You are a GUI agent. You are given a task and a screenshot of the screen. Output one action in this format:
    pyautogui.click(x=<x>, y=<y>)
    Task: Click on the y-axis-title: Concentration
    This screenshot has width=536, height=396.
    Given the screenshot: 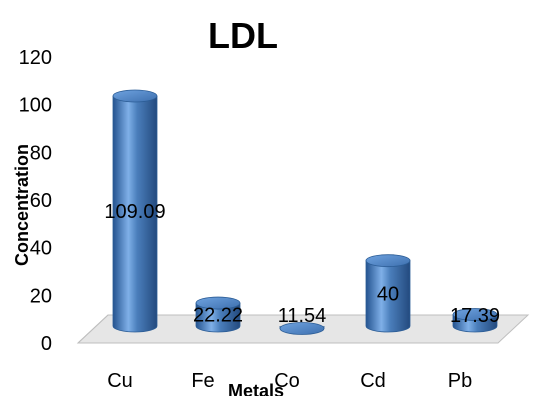 What is the action you would take?
    pyautogui.click(x=22, y=205)
    